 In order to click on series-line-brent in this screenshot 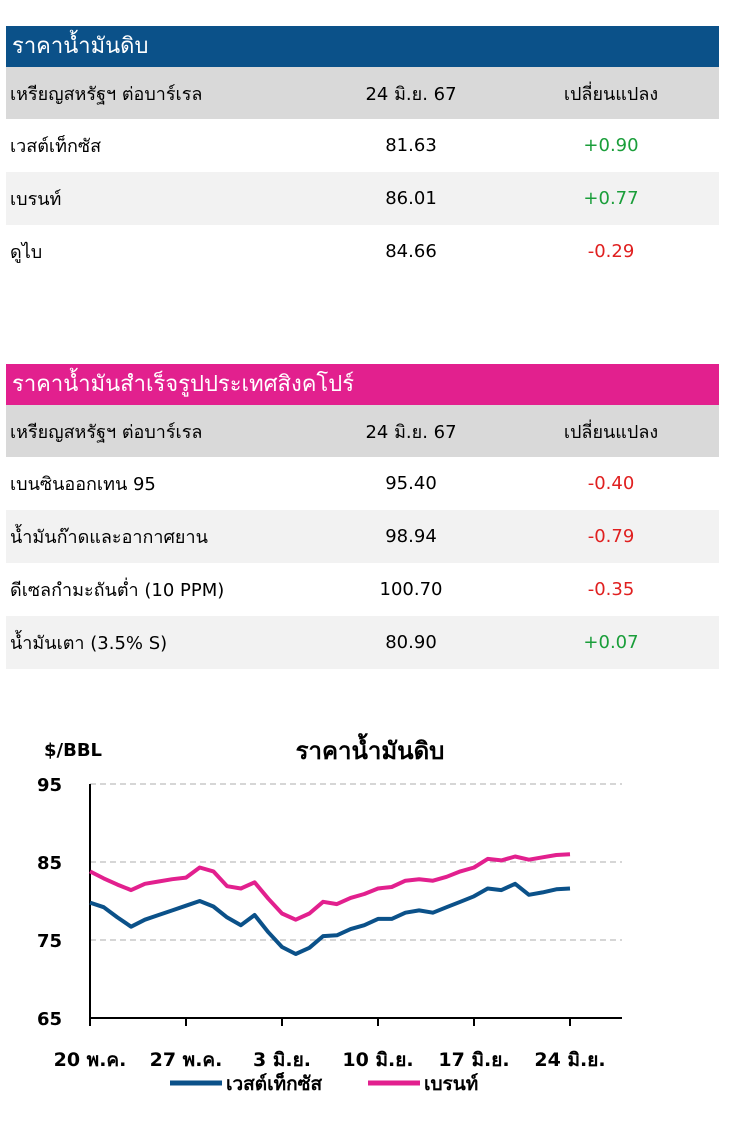, I will do `click(330, 887)`.